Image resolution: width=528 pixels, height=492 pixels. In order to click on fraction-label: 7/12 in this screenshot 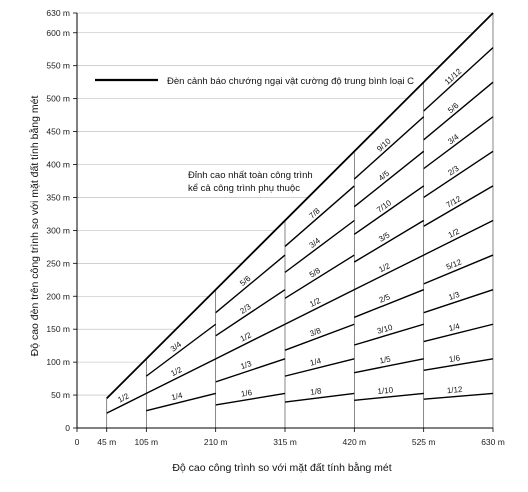, I will do `click(454, 202)`.